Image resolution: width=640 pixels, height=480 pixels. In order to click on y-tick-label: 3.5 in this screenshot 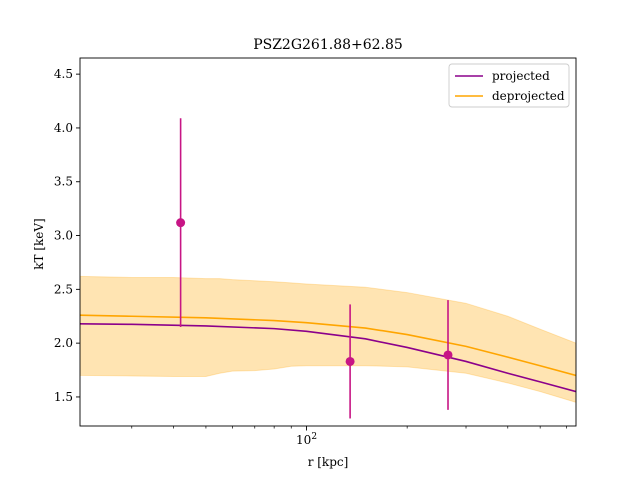, I will do `click(63, 182)`.